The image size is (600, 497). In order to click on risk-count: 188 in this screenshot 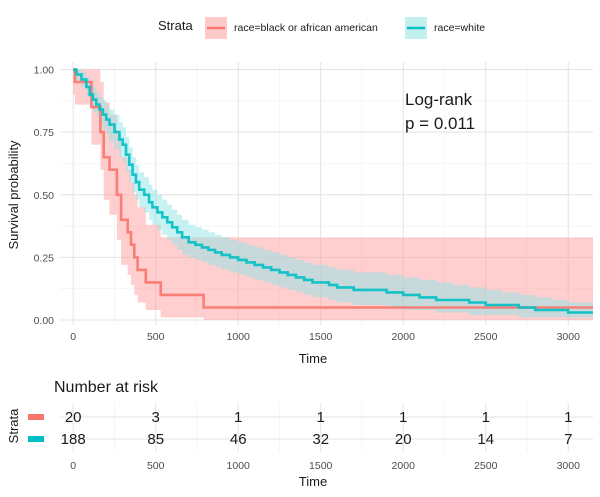, I will do `click(73, 439)`.